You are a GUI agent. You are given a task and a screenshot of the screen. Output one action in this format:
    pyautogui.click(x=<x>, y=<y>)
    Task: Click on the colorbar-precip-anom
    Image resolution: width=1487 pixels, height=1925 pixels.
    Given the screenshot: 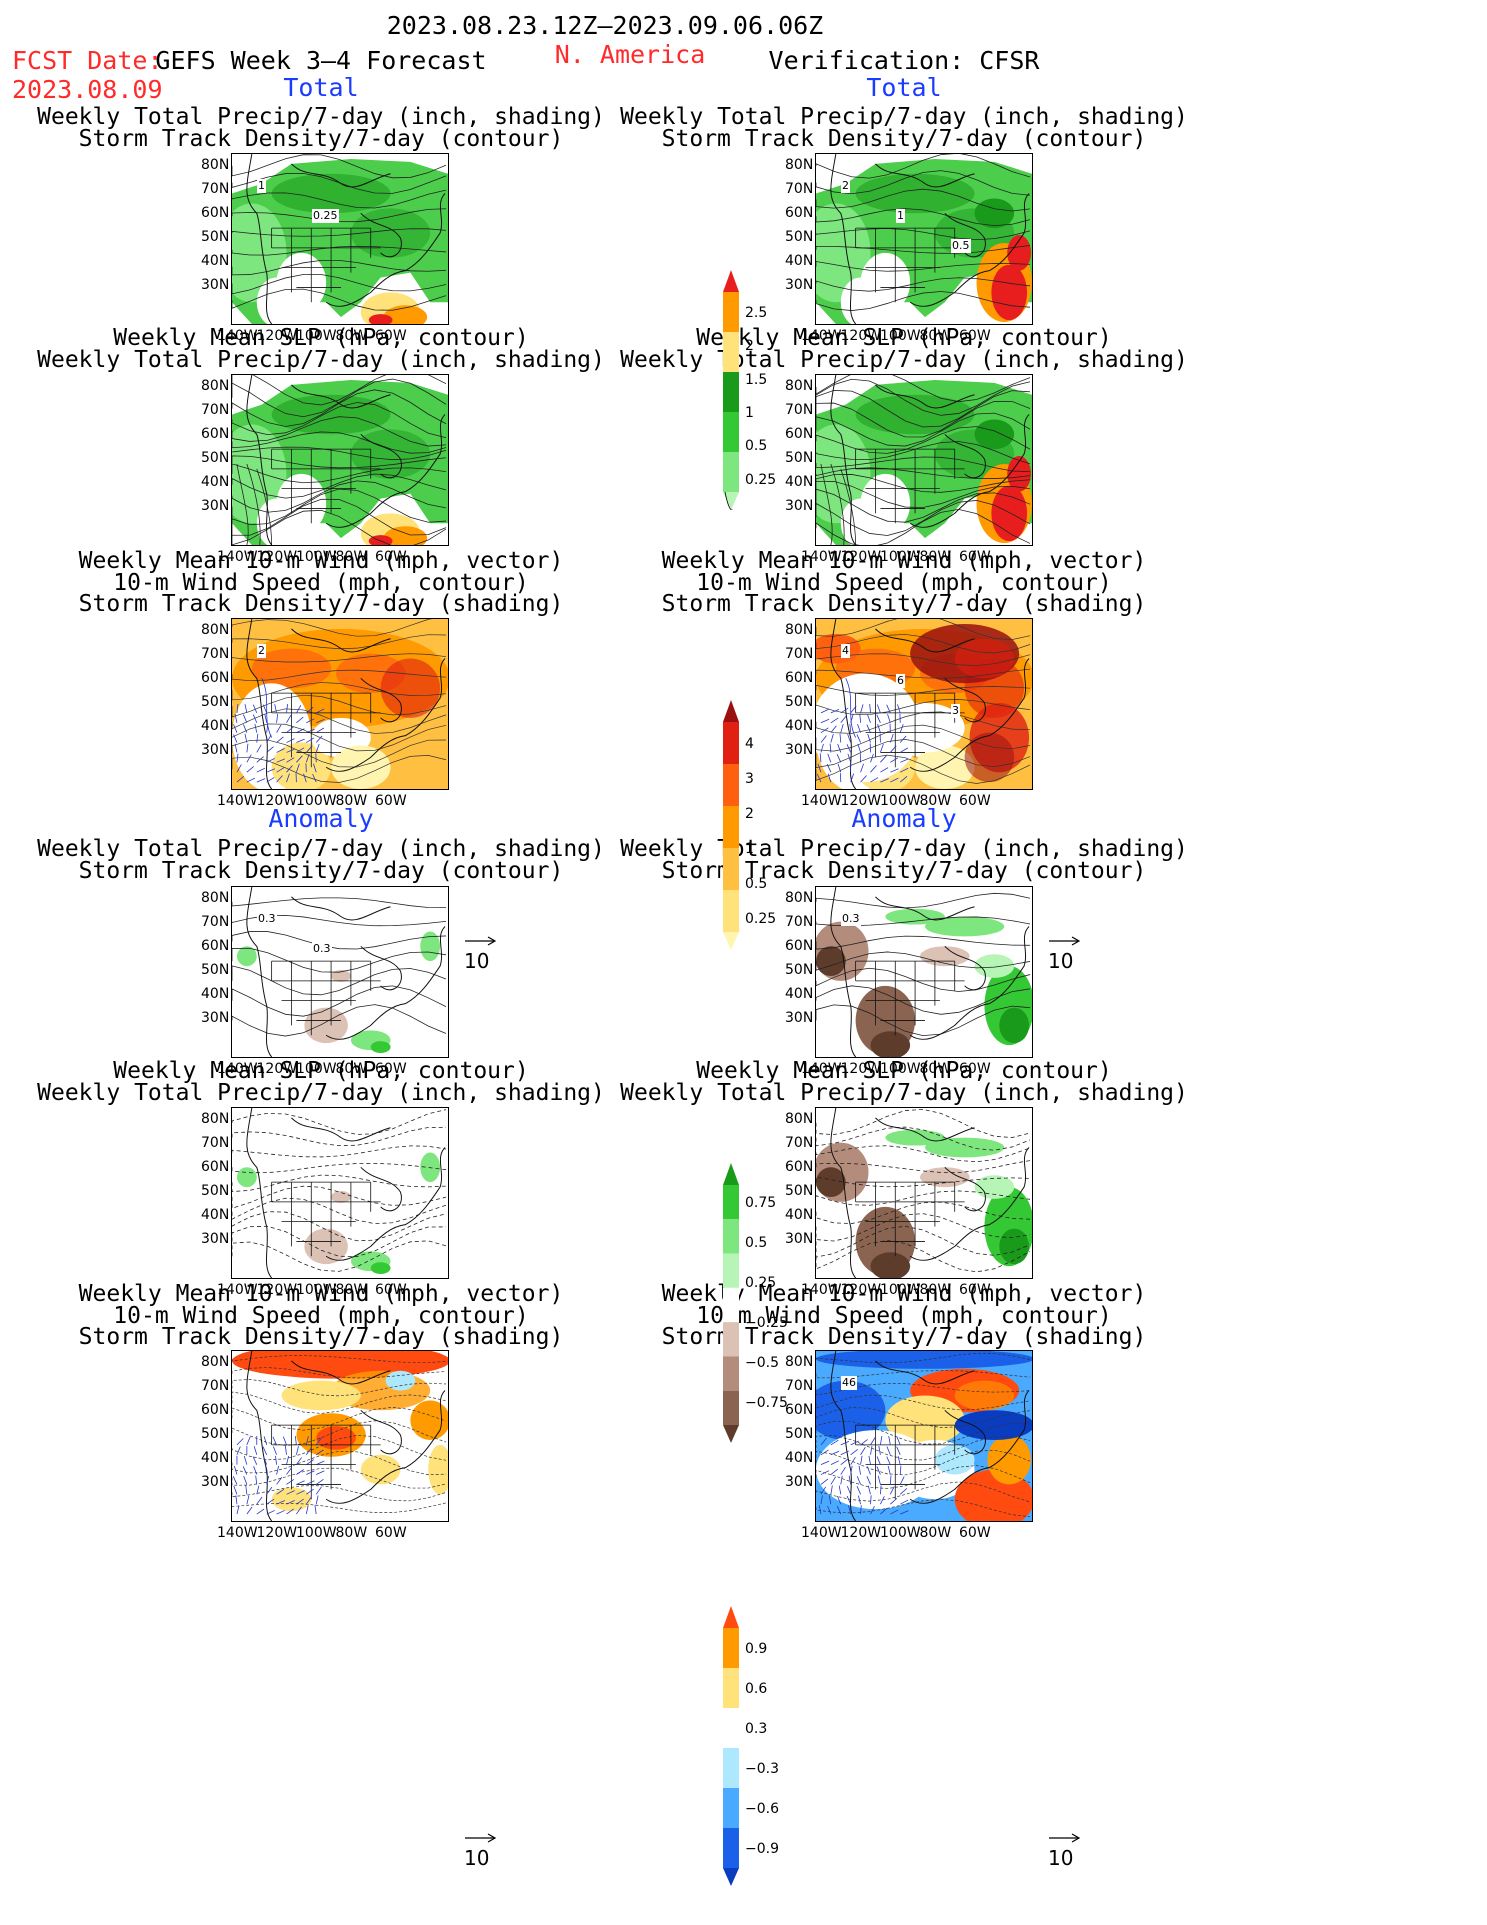 What is the action you would take?
    pyautogui.click(x=731, y=1305)
    